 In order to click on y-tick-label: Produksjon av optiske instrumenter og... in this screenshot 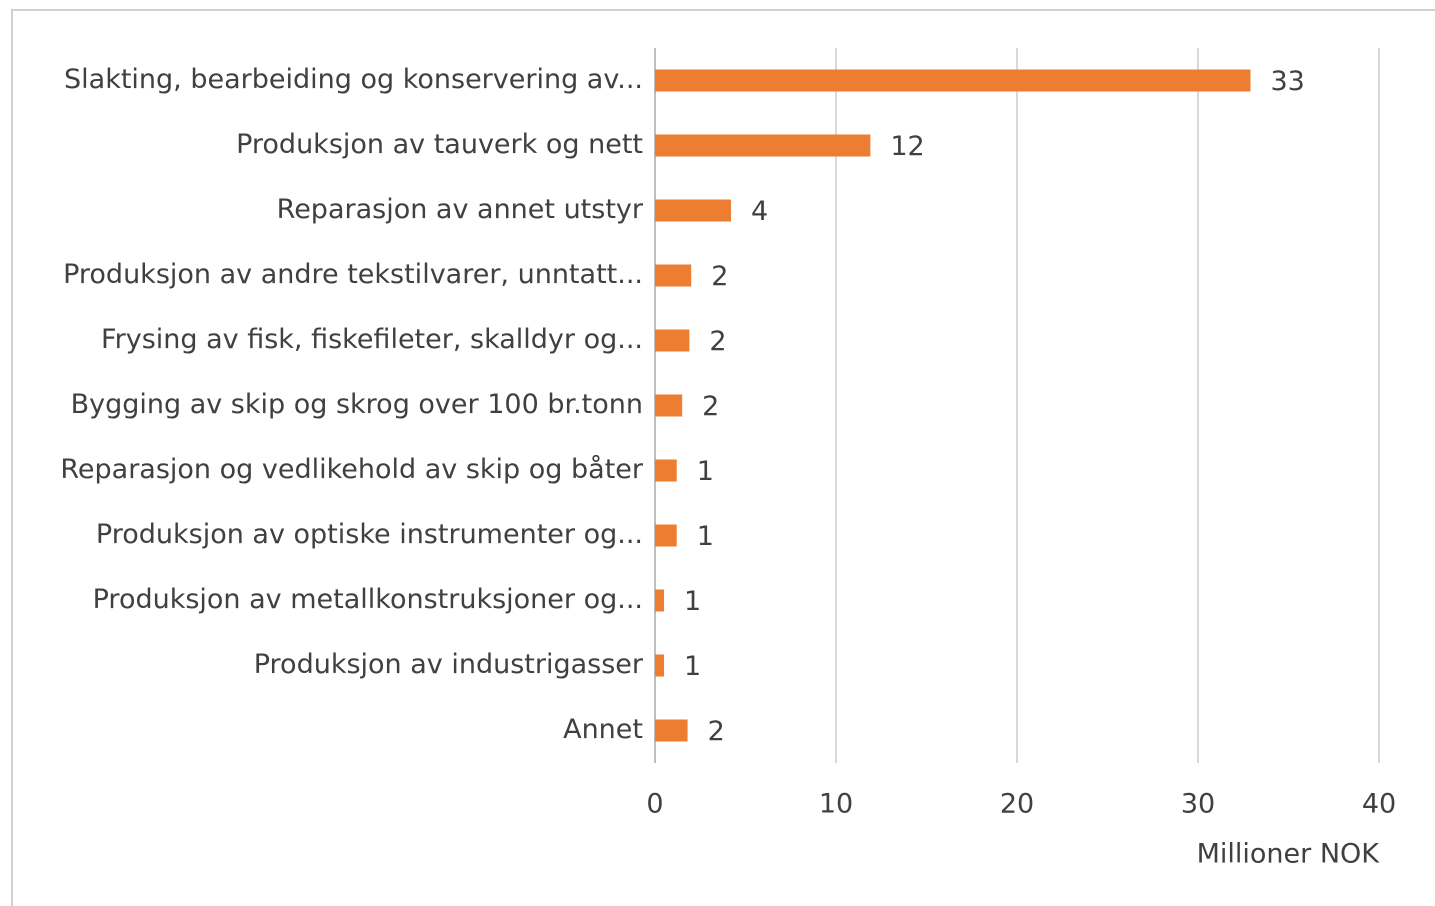, I will do `click(369, 534)`.